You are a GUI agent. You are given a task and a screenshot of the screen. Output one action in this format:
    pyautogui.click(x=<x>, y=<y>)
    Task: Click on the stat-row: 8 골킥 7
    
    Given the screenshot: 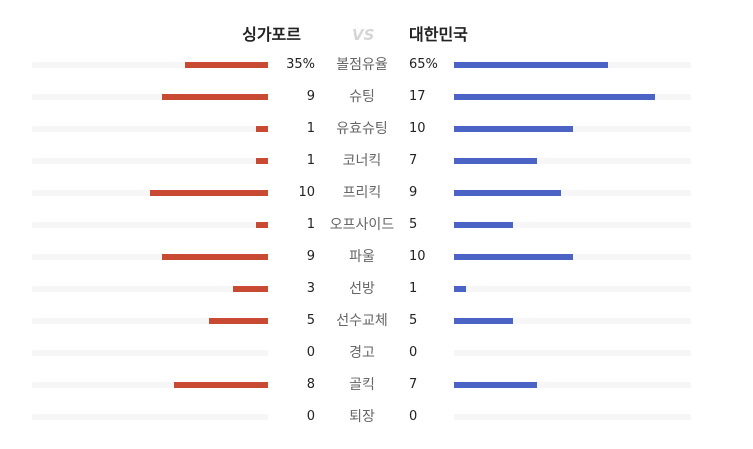 What is the action you would take?
    pyautogui.click(x=376, y=385)
    